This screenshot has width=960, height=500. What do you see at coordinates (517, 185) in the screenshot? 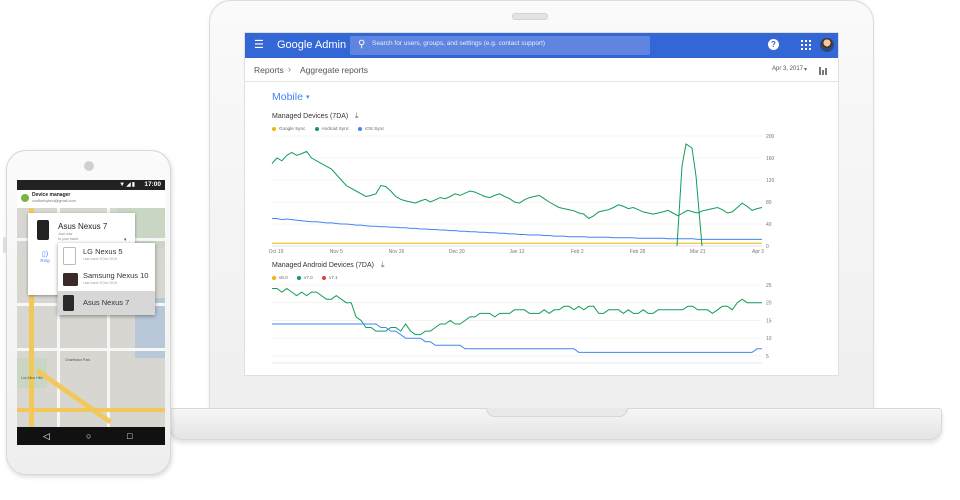
I see `series-line-android-sync` at bounding box center [517, 185].